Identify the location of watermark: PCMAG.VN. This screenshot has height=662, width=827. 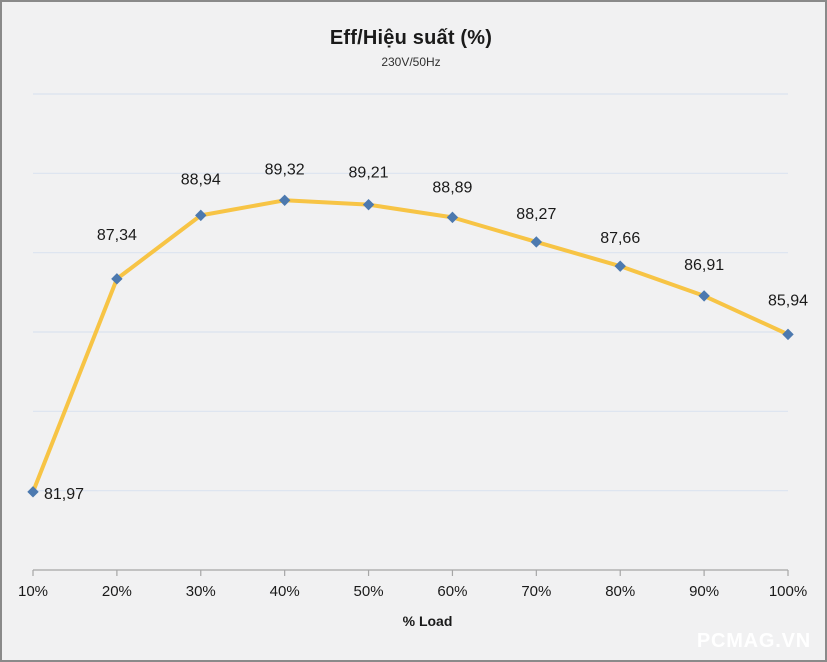
(753, 641).